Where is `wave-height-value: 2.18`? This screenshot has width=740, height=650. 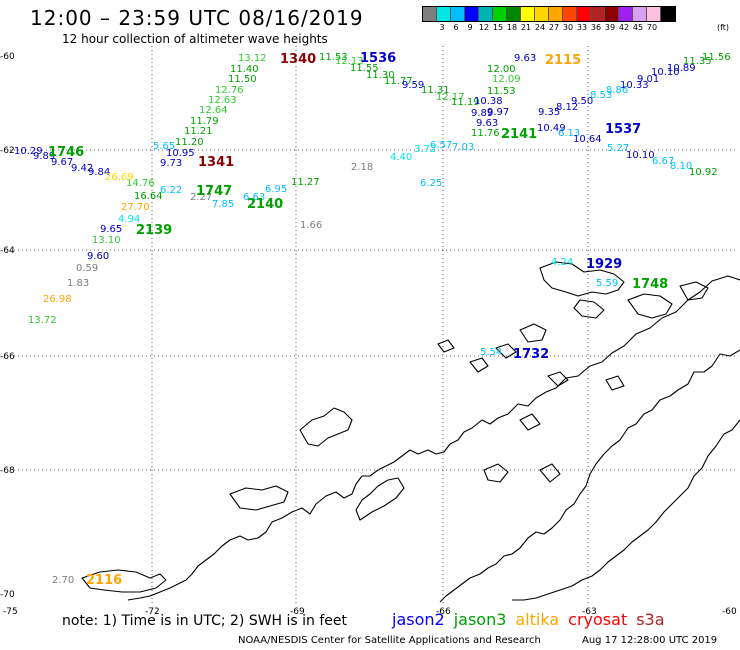
wave-height-value: 2.18 is located at coordinates (362, 167).